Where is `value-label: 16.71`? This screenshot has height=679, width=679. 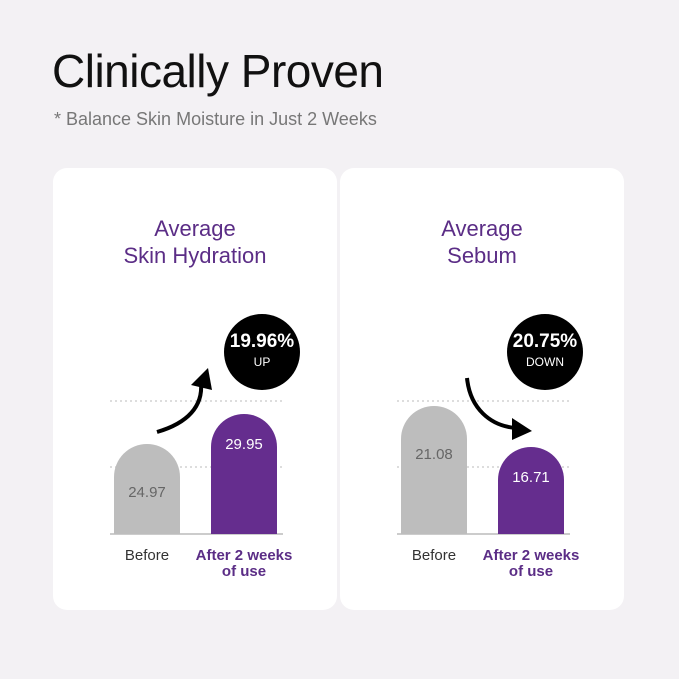
value-label: 16.71 is located at coordinates (531, 478).